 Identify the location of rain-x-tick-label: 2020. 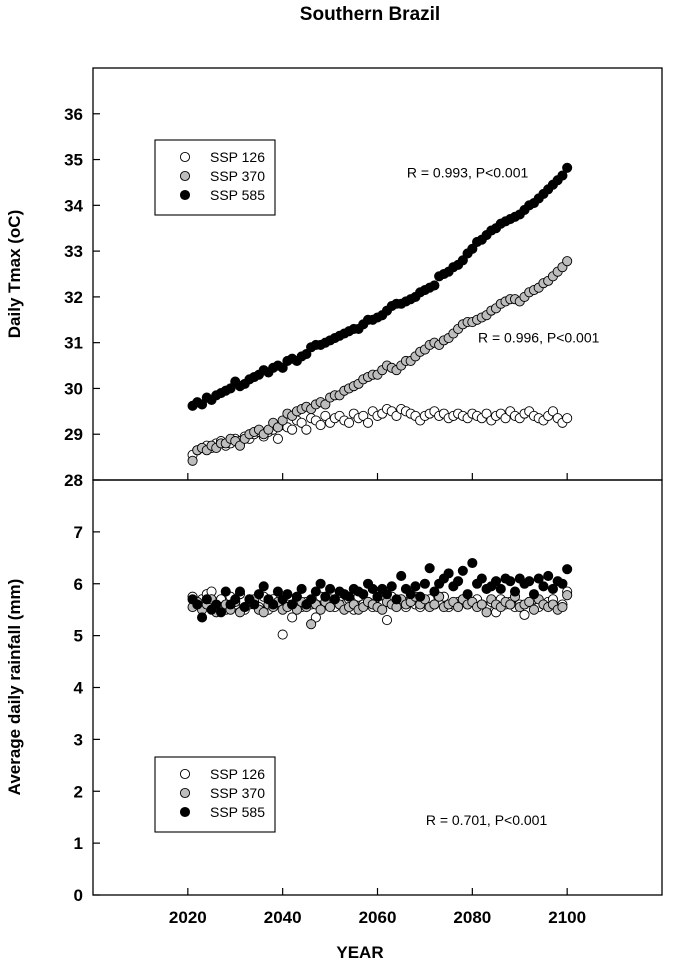
(188, 917).